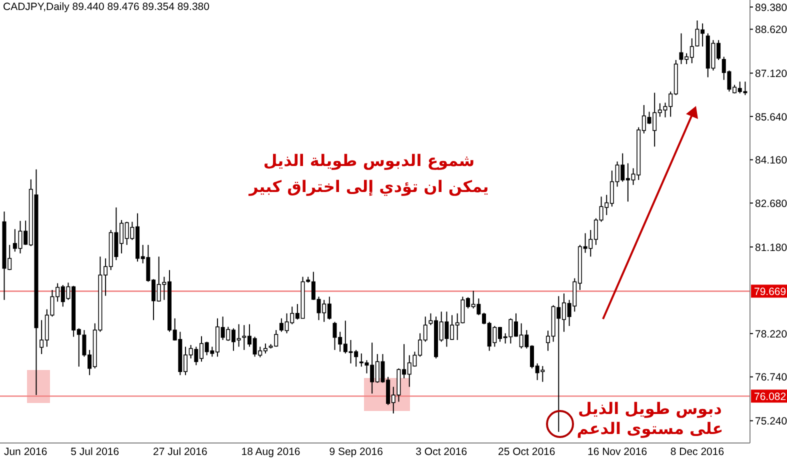 This screenshot has width=787, height=458. What do you see at coordinates (527, 452) in the screenshot?
I see `x-tick-label: 25 Oct 2016` at bounding box center [527, 452].